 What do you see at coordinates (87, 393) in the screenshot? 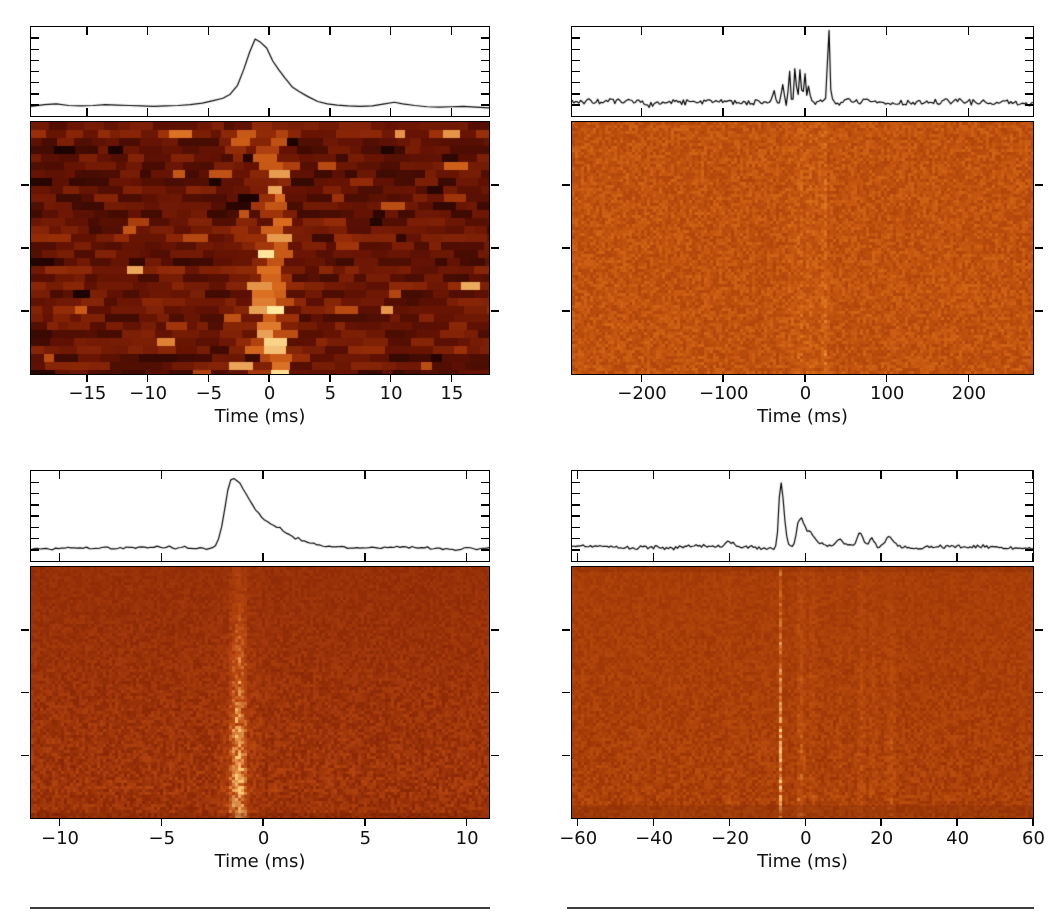
I see `x-tick-label: −15` at bounding box center [87, 393].